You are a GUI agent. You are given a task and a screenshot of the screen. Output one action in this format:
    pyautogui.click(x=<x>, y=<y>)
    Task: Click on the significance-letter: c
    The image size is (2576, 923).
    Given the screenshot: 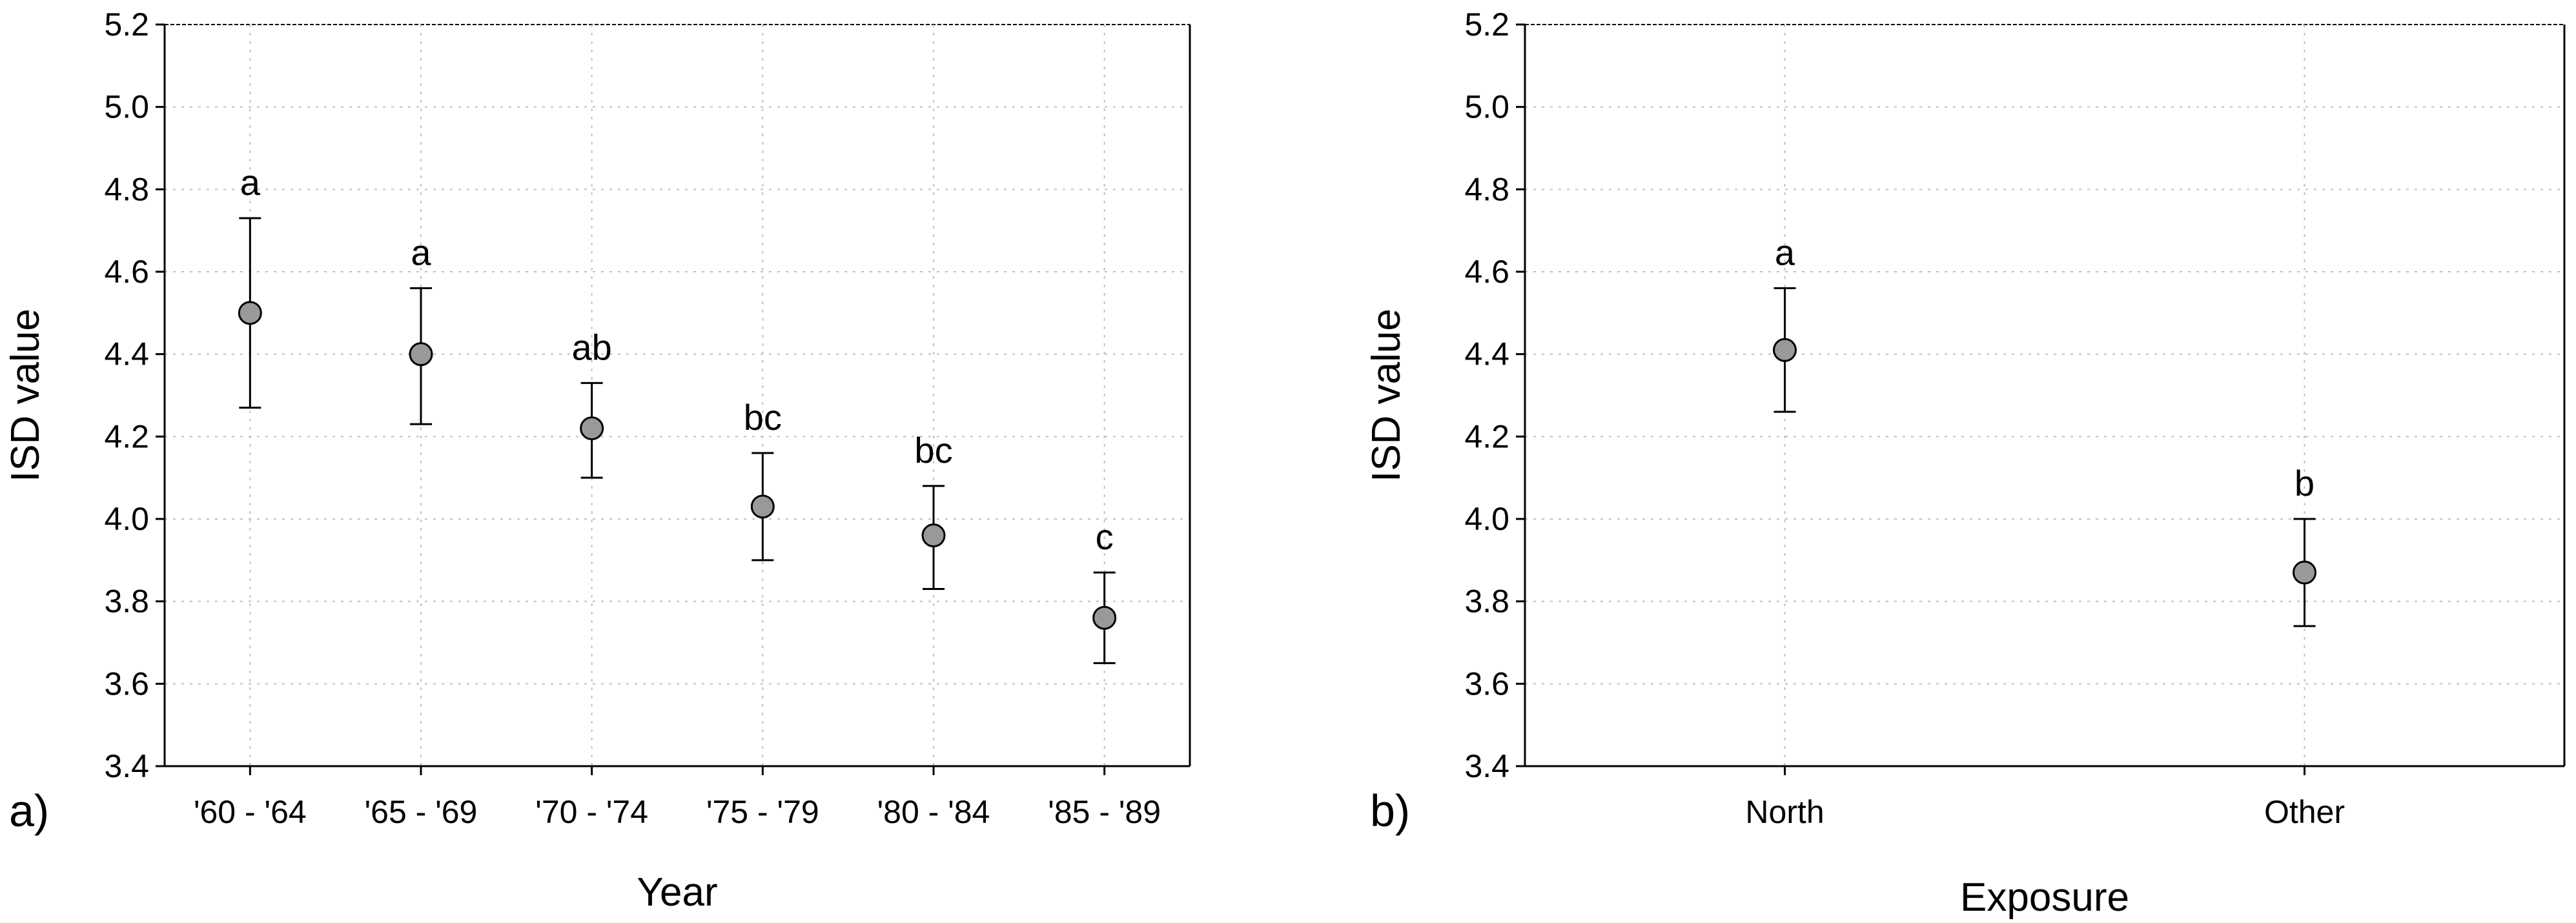 What is the action you would take?
    pyautogui.click(x=1105, y=536)
    